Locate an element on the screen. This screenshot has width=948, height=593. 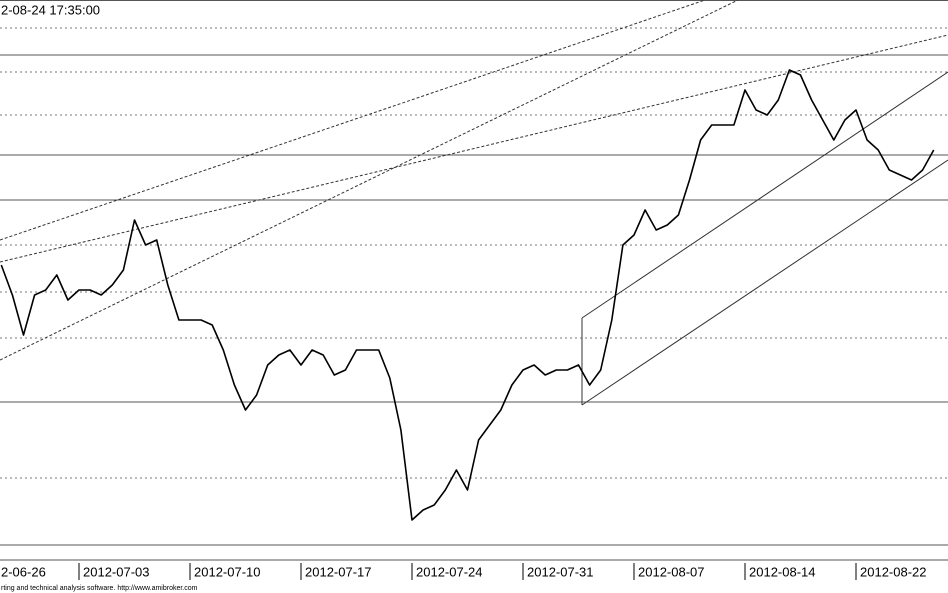
x-tick-label: 2012-07-17 is located at coordinates (338, 571).